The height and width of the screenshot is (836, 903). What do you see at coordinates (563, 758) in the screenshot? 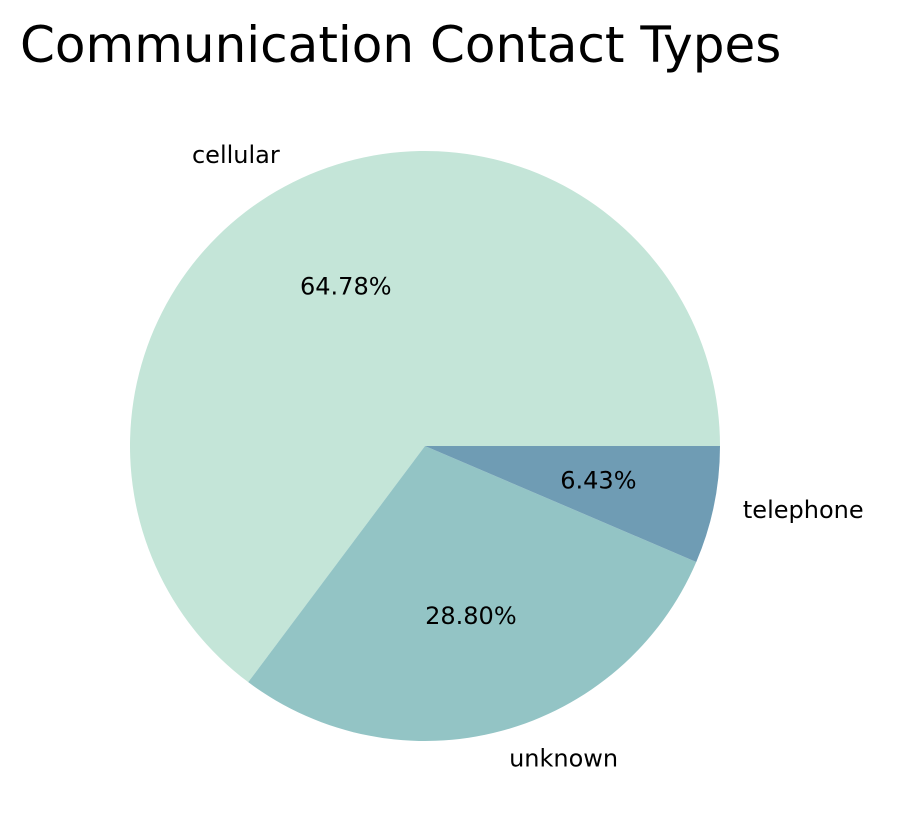
I see `slice-label-unknown: unknown` at bounding box center [563, 758].